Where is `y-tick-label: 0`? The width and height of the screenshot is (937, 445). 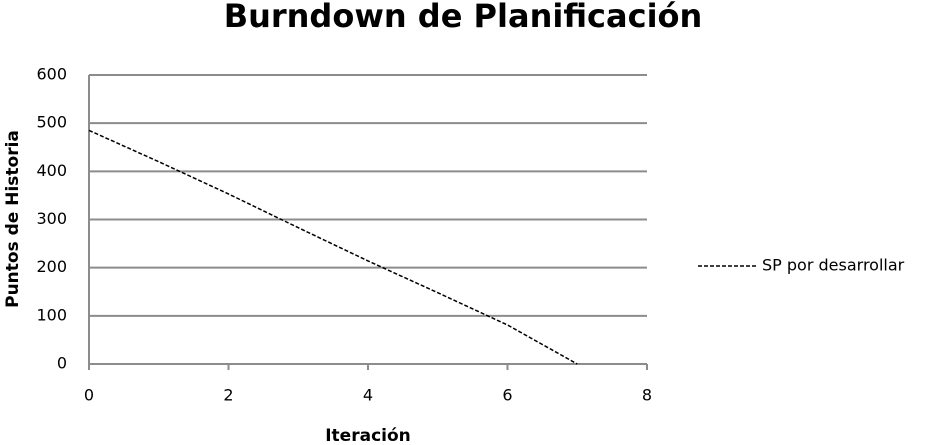
y-tick-label: 0 is located at coordinates (62, 363).